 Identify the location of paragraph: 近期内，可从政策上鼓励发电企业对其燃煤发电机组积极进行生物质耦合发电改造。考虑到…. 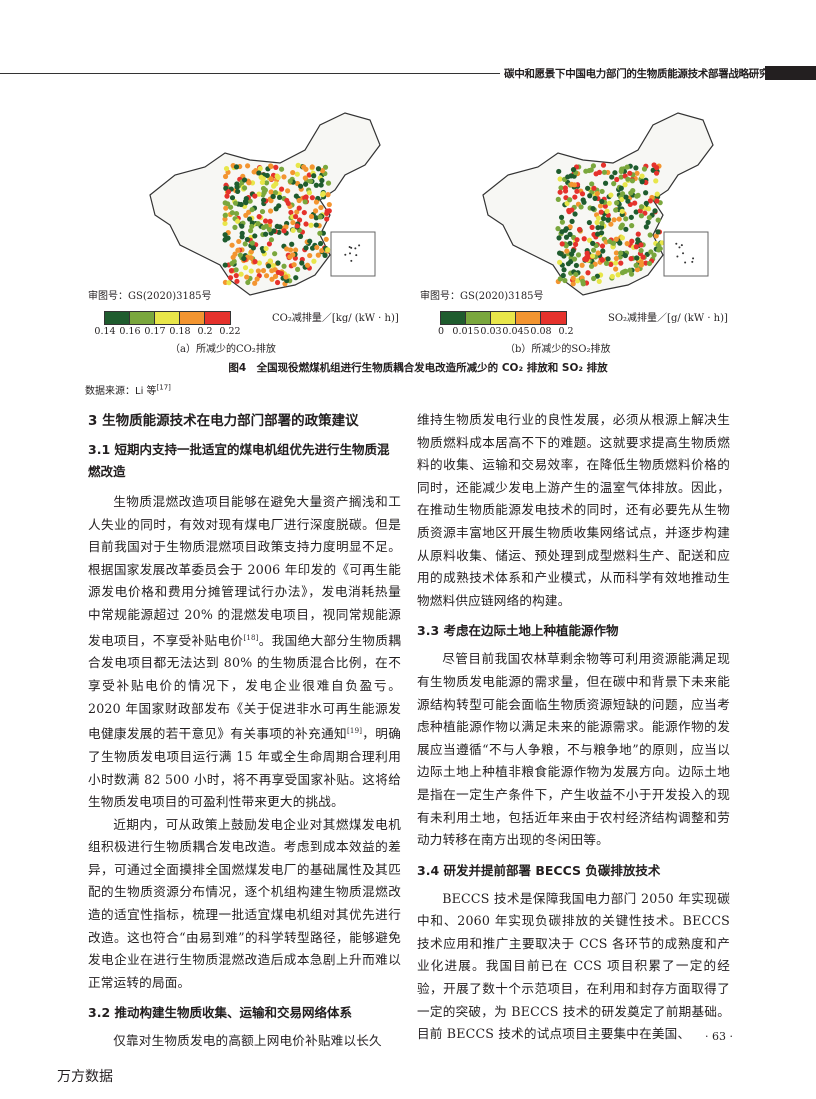
(244, 903).